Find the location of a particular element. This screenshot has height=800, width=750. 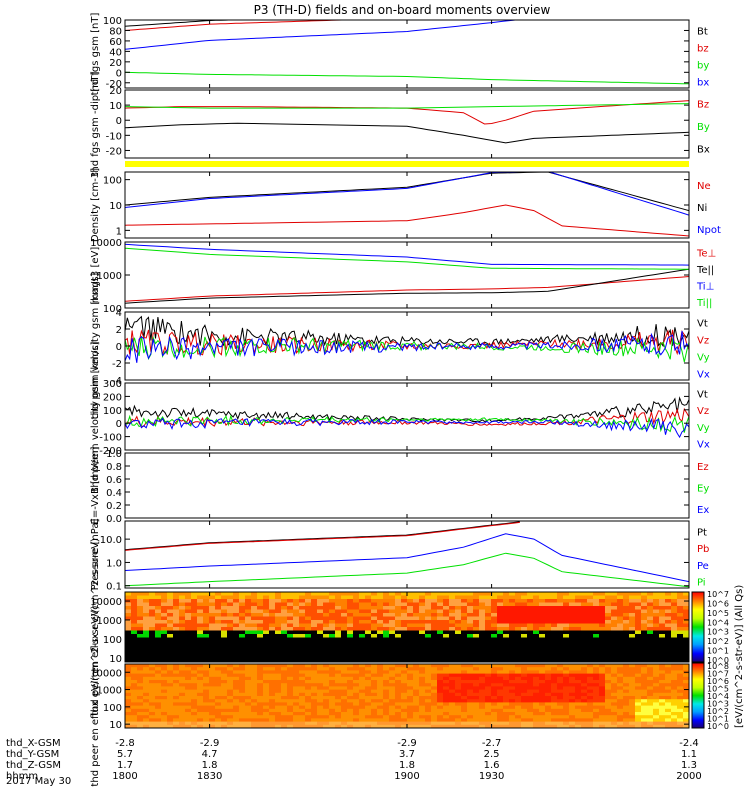

series-line-Npot is located at coordinates (407, 194).